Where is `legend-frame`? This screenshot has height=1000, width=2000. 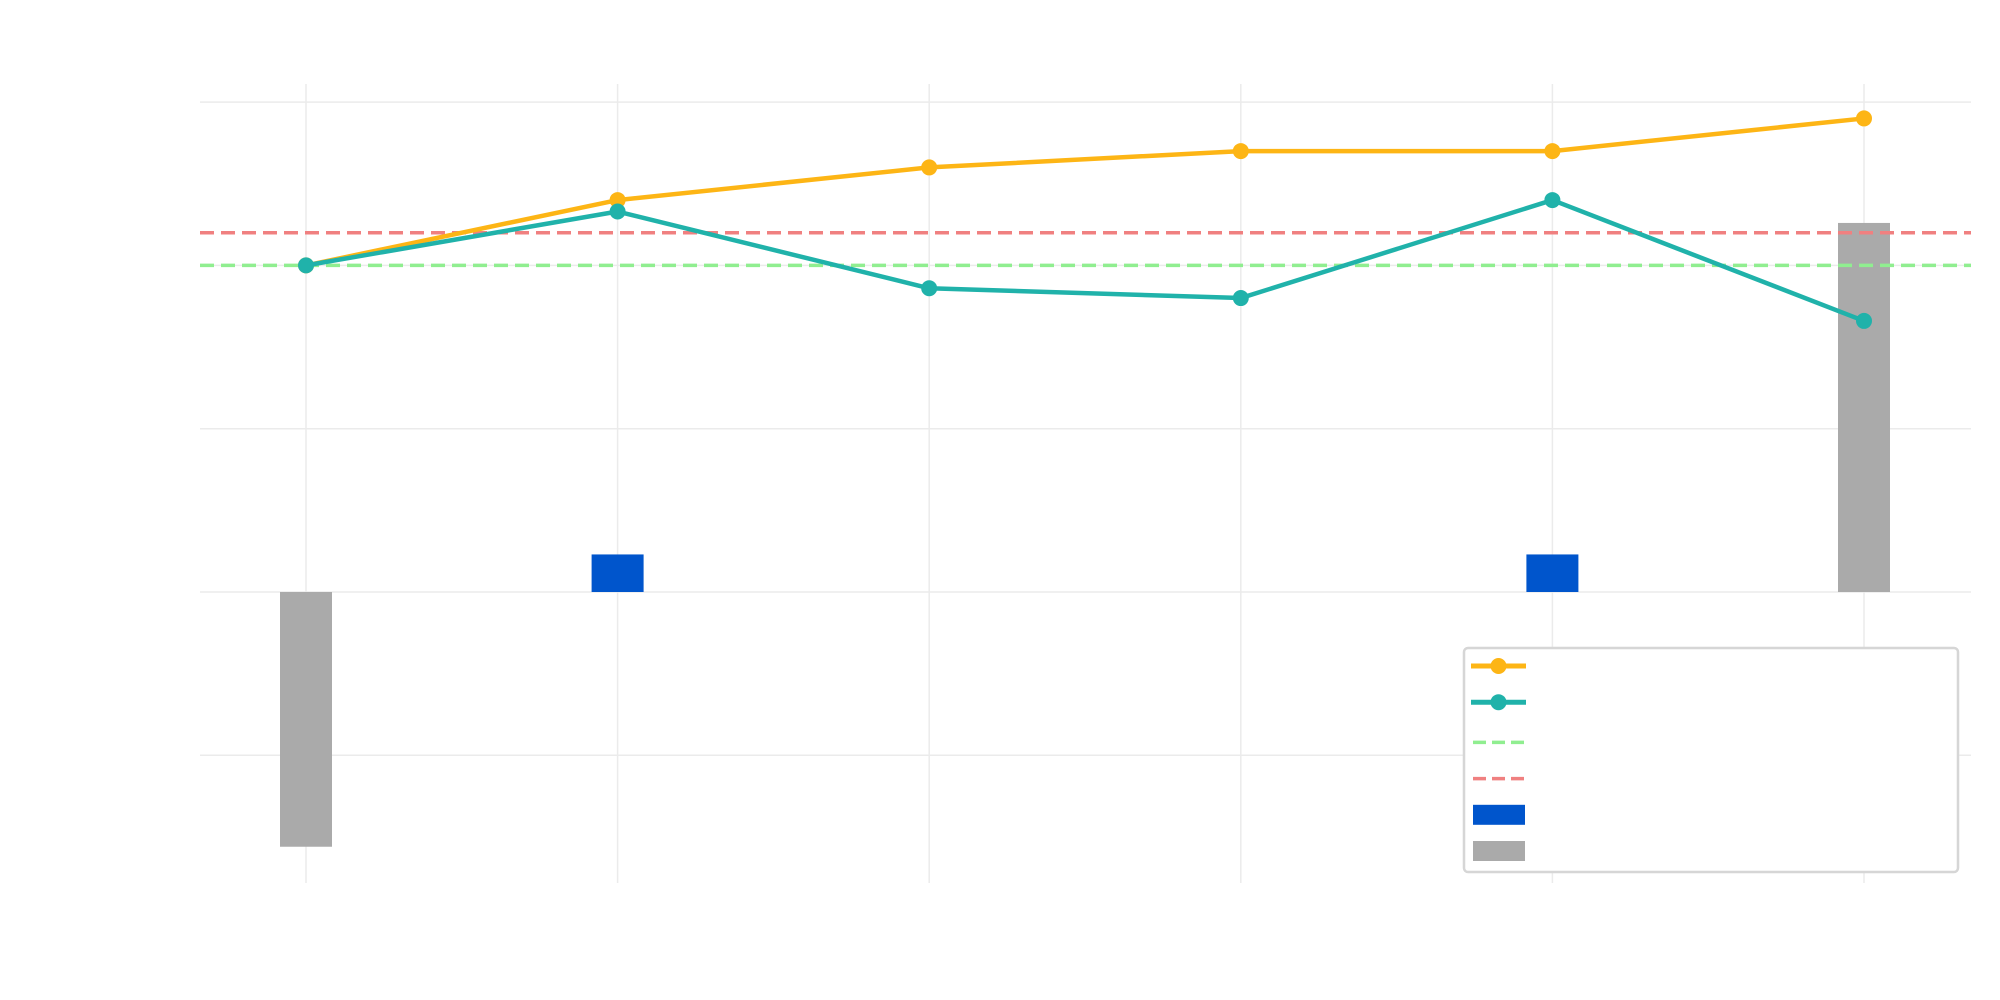 legend-frame is located at coordinates (1711, 760).